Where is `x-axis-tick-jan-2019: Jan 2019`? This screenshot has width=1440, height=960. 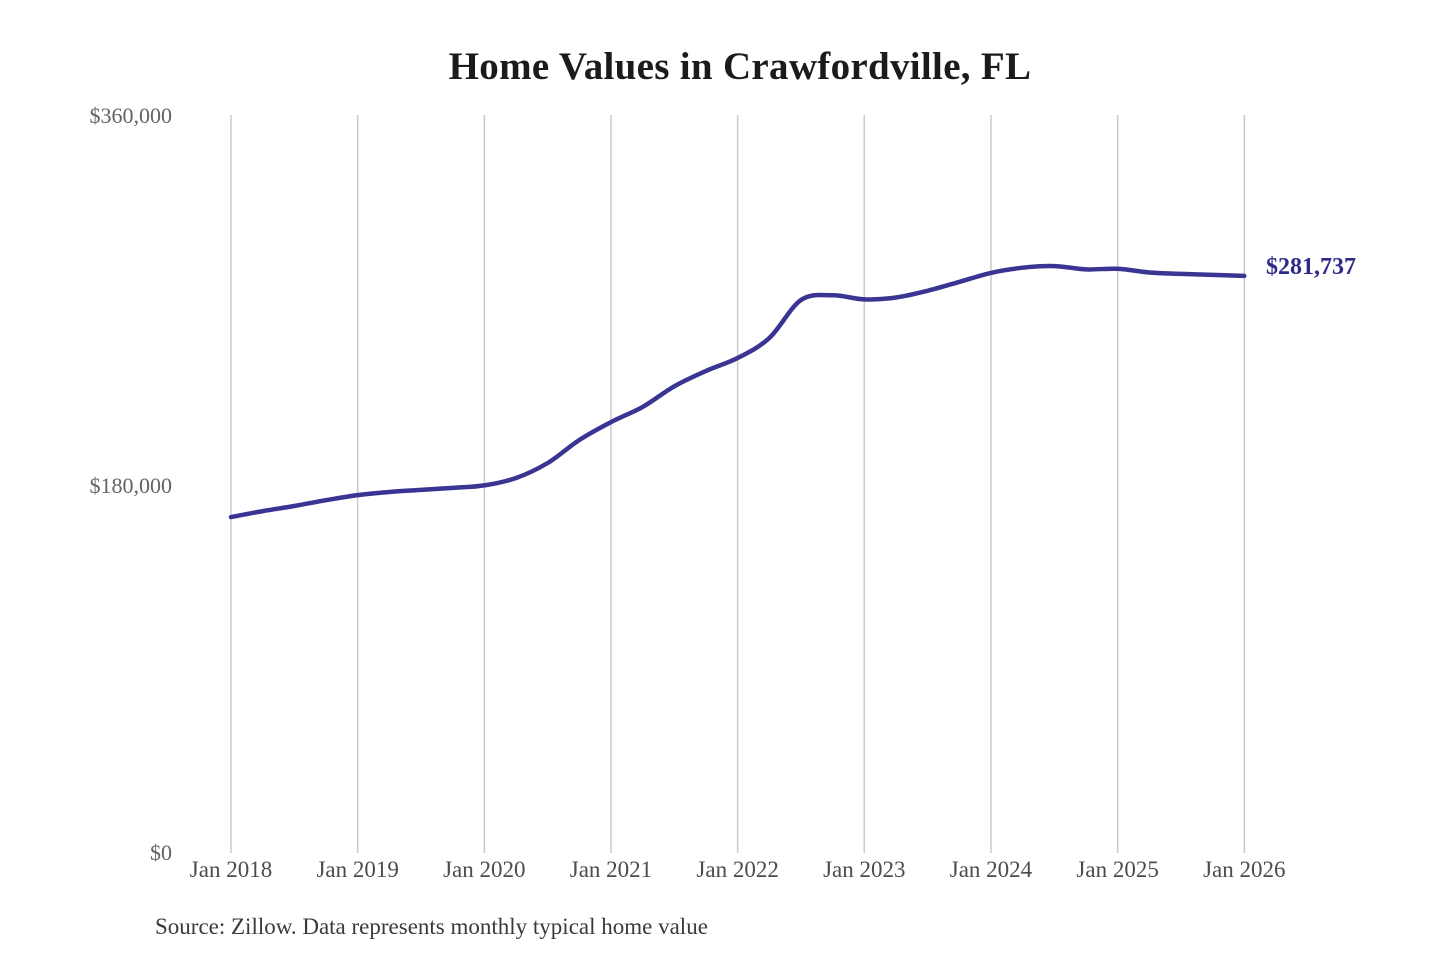 x-axis-tick-jan-2019: Jan 2019 is located at coordinates (357, 869).